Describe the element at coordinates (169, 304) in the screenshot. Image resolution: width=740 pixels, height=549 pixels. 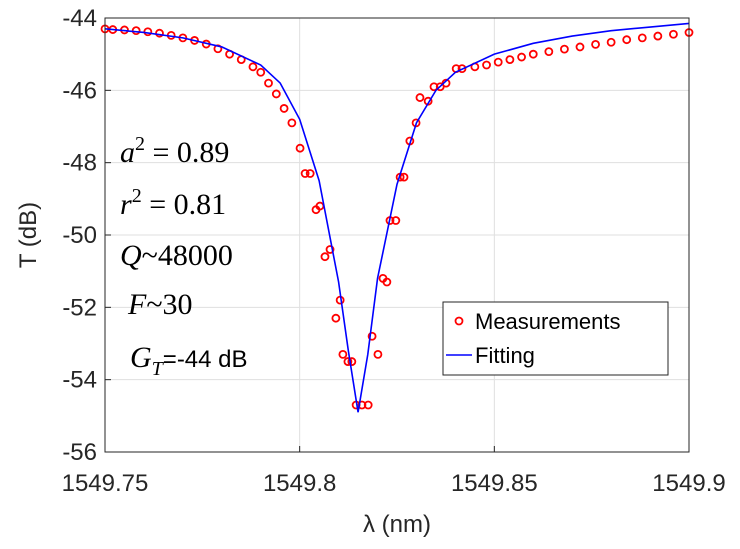
I see `annotation-text: ~30` at that location.